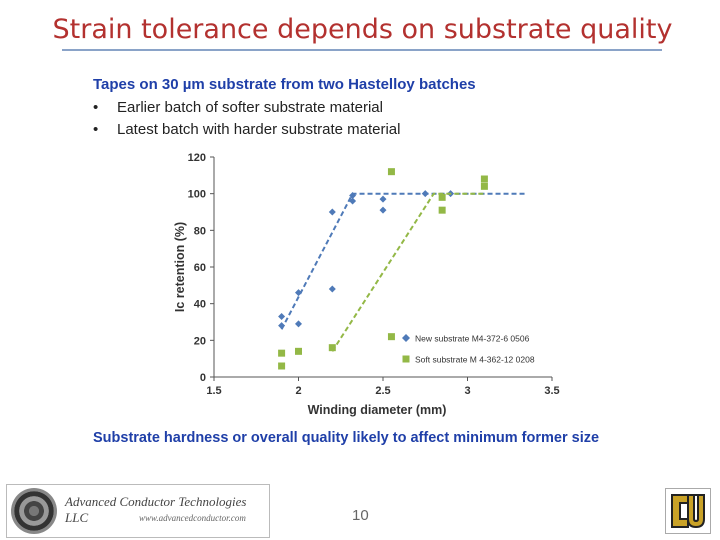 This screenshot has width=720, height=540. Describe the element at coordinates (192, 518) in the screenshot. I see `logo-company-url: www.advancedconductor.com` at that location.